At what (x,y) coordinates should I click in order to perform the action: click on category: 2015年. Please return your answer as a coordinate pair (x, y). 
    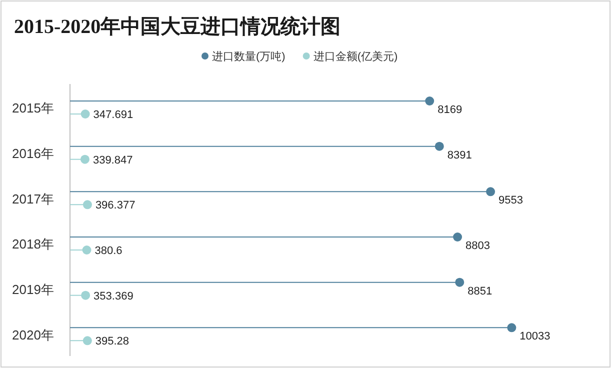
    Looking at the image, I should click on (33, 108).